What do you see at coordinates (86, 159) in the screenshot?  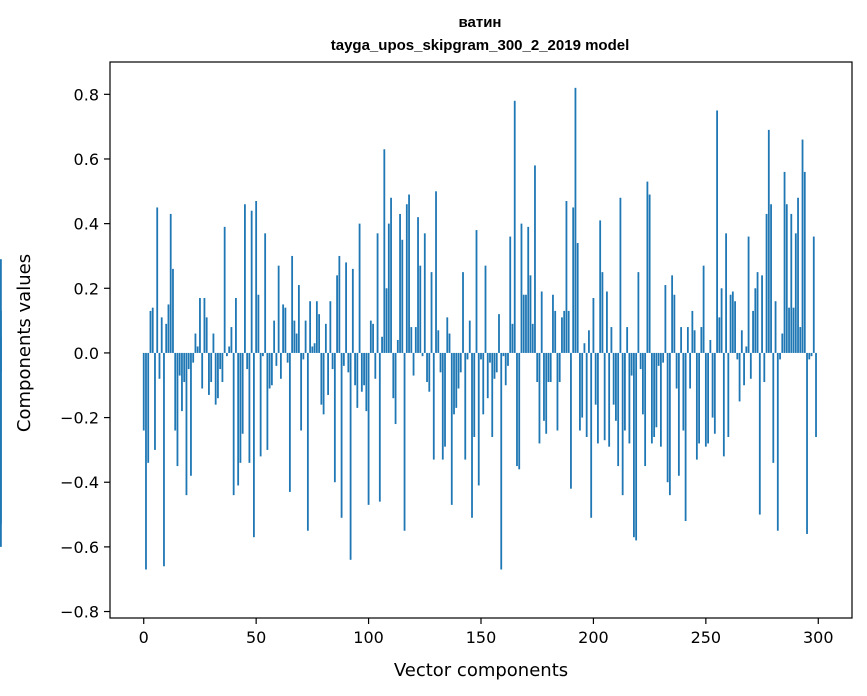 I see `y-tick-label: 0.6` at bounding box center [86, 159].